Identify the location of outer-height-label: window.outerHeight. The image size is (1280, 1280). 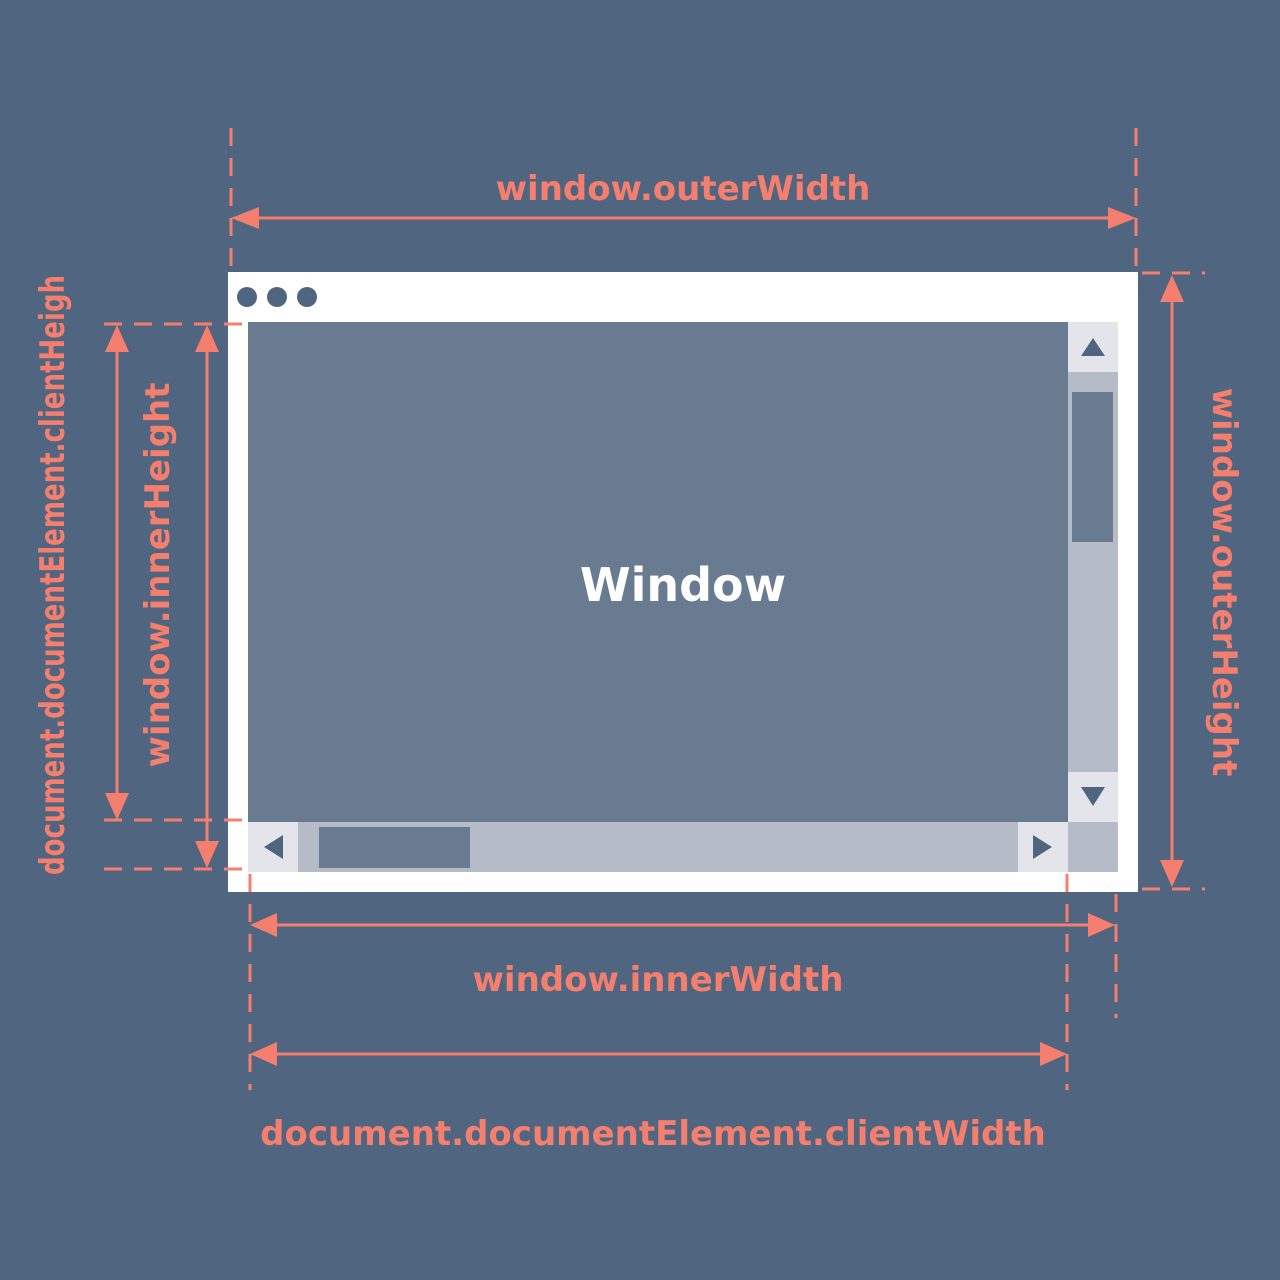
(1224, 582).